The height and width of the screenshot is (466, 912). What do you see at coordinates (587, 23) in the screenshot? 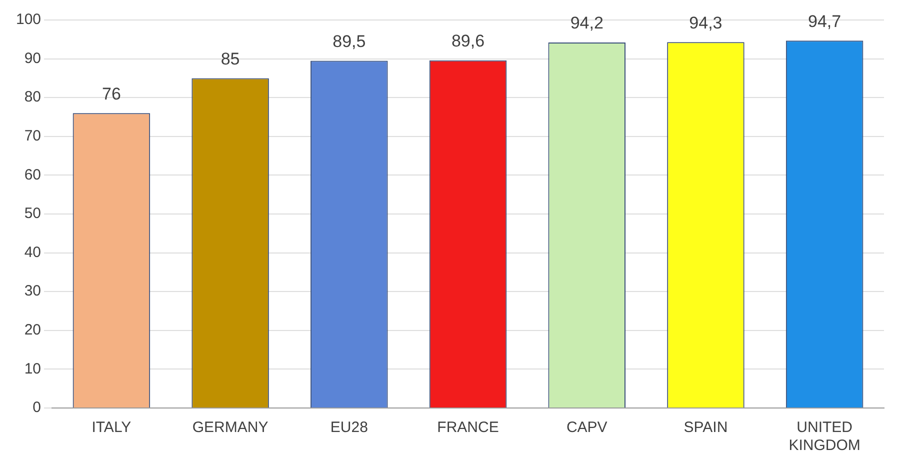
I see `data-label: 94,2` at bounding box center [587, 23].